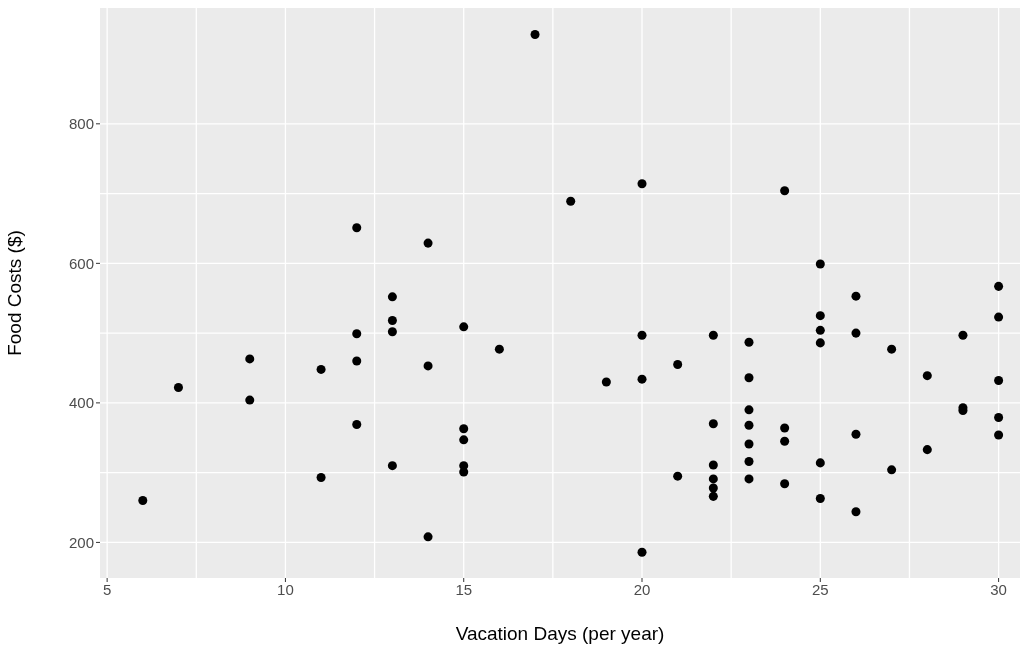  I want to click on y-tick-label: 200, so click(81, 542).